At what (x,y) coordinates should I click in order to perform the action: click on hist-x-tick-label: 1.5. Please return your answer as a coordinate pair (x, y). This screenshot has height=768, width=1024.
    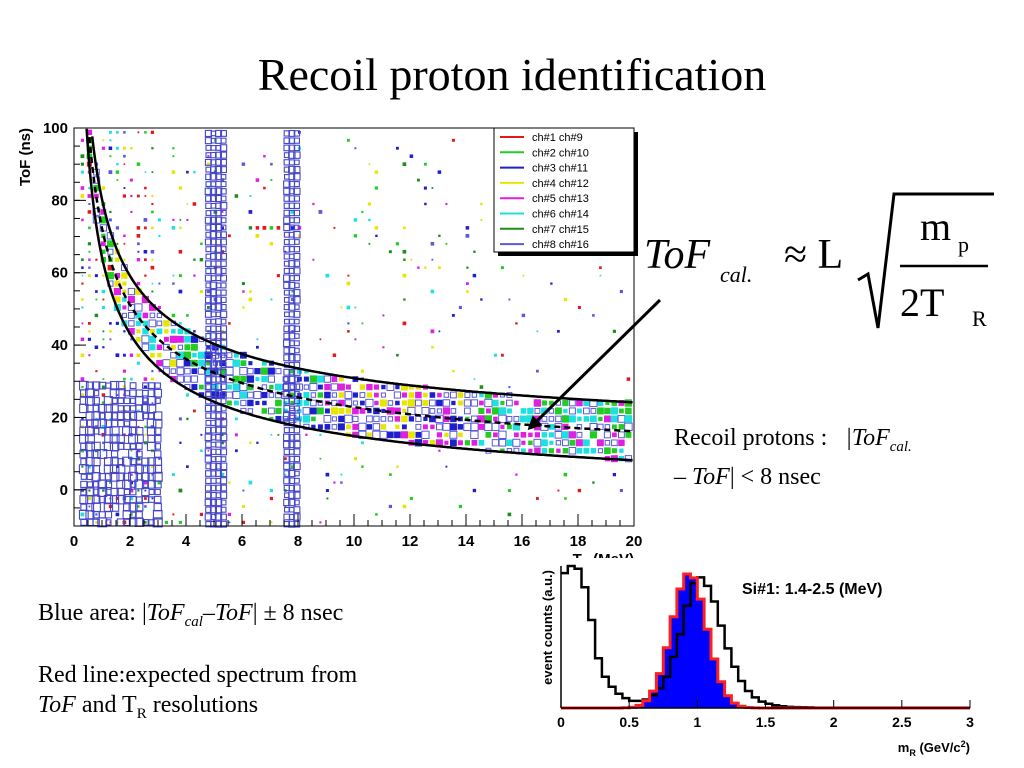
    Looking at the image, I should click on (766, 722).